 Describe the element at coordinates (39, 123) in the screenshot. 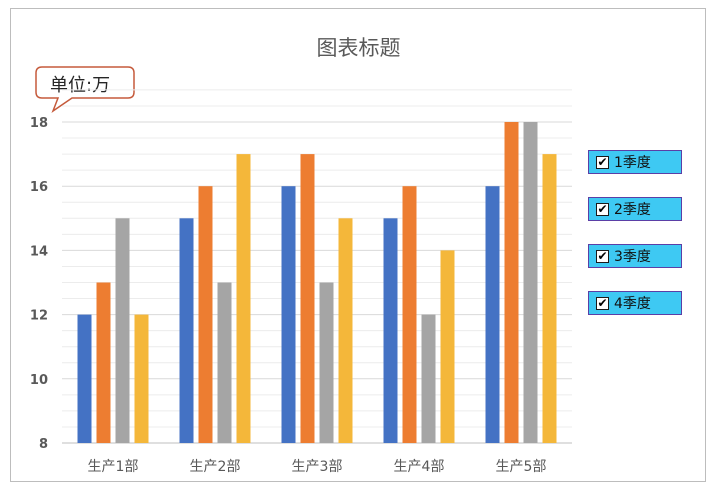

I see `y-tick-label: 18` at that location.